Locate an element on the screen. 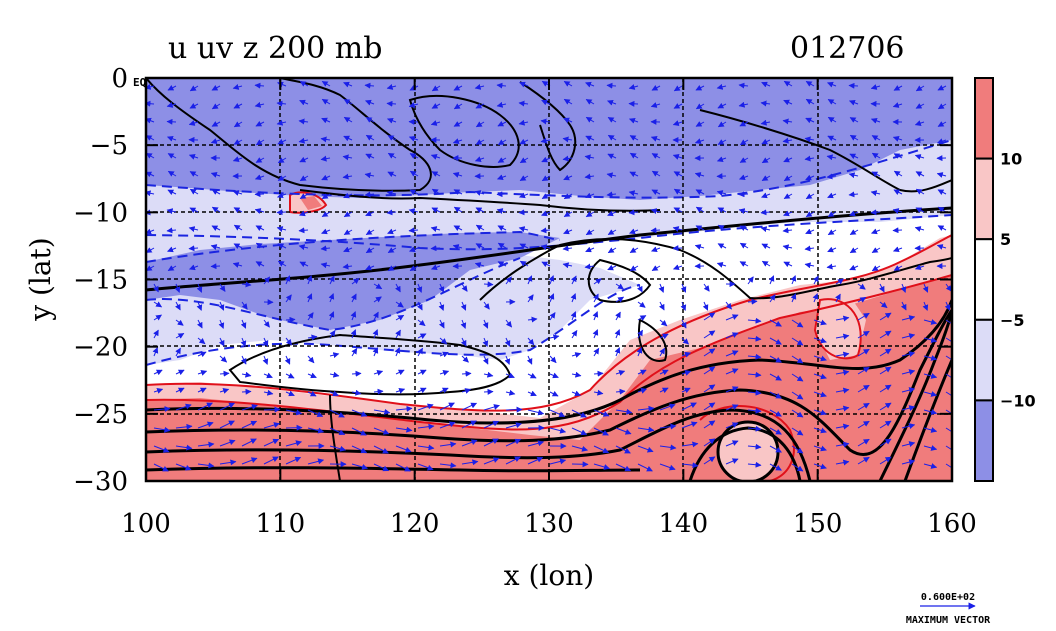  y-tick-label: −5 is located at coordinates (109, 146).